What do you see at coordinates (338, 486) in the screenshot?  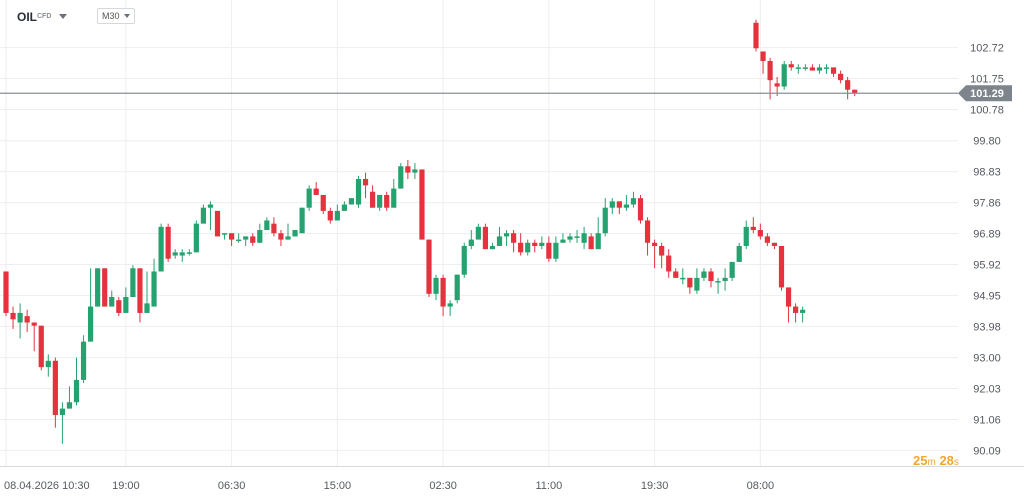 I see `x-tick-label: 15:00` at bounding box center [338, 486].